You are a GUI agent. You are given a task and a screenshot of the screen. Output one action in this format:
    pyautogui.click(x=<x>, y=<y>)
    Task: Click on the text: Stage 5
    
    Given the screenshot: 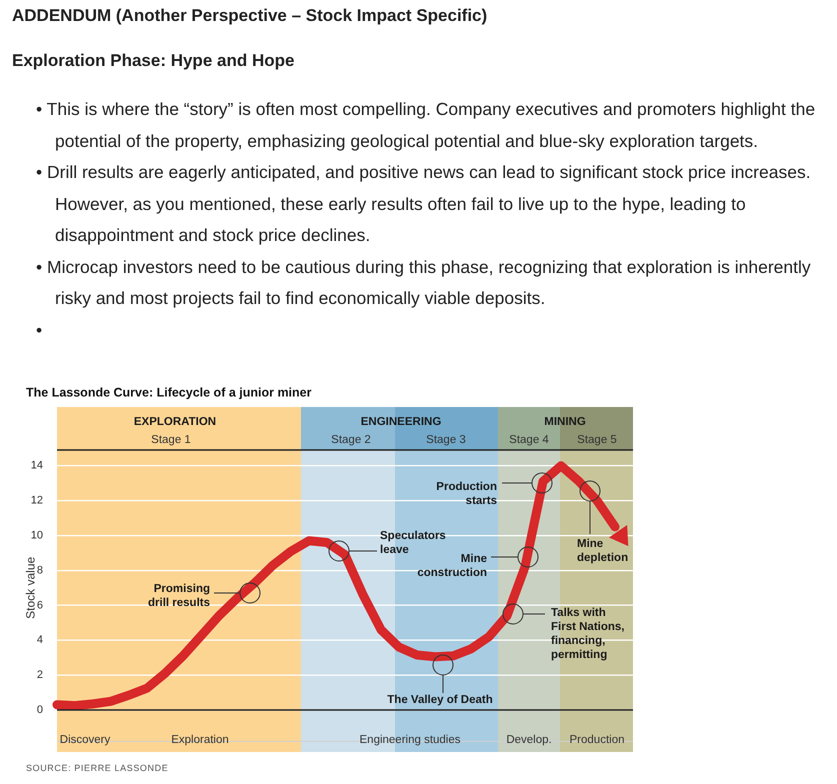 What is the action you would take?
    pyautogui.click(x=597, y=440)
    